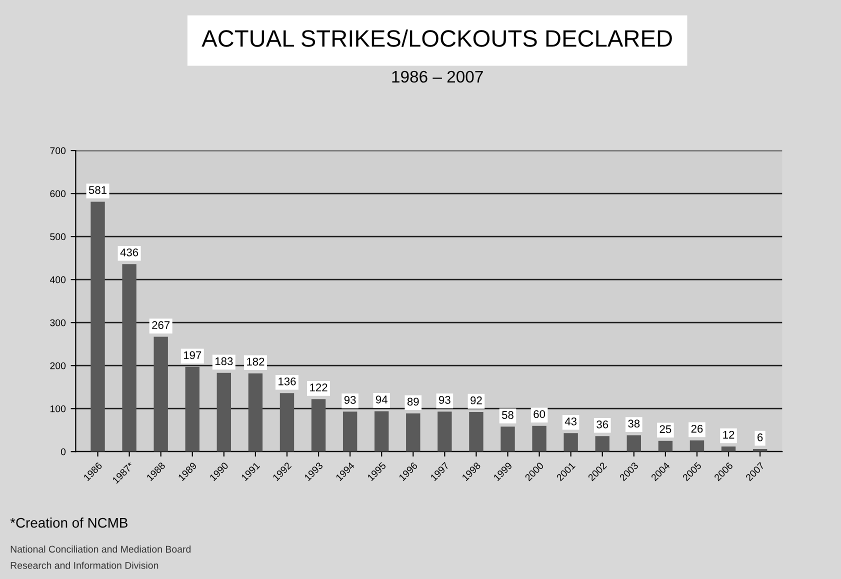 This screenshot has width=841, height=579. Describe the element at coordinates (287, 382) in the screenshot. I see `data-label: 136` at that location.